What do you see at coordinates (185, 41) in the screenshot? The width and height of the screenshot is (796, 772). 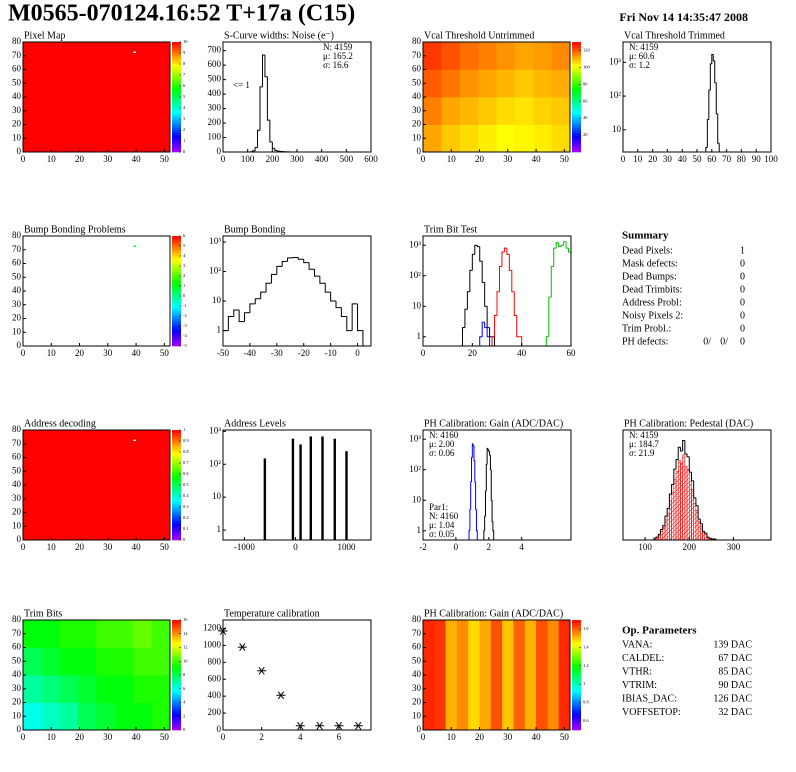 I see `colorbar-label: 10` at bounding box center [185, 41].